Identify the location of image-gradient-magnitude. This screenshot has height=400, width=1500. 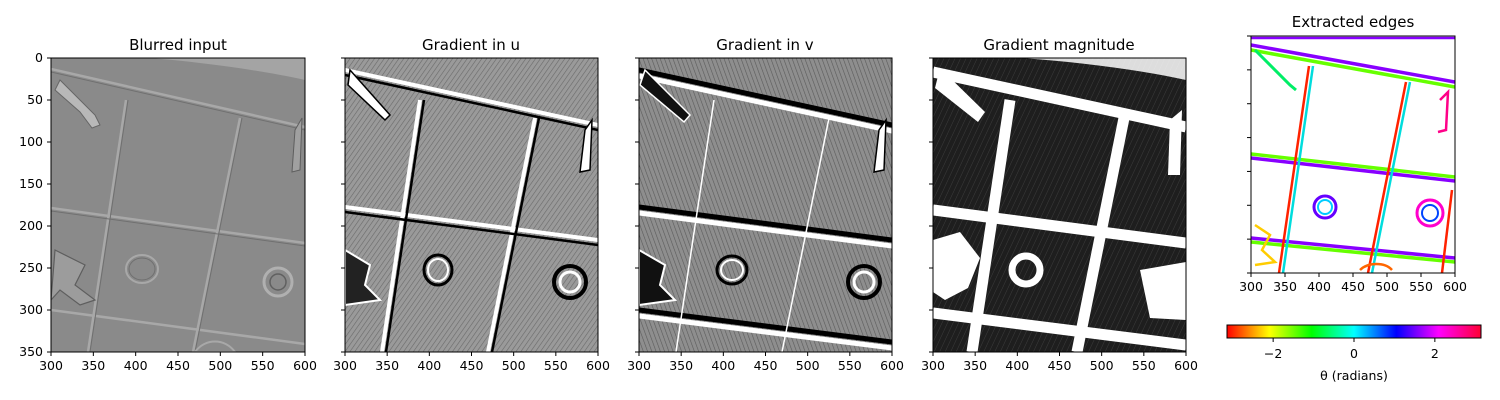
(1059, 205).